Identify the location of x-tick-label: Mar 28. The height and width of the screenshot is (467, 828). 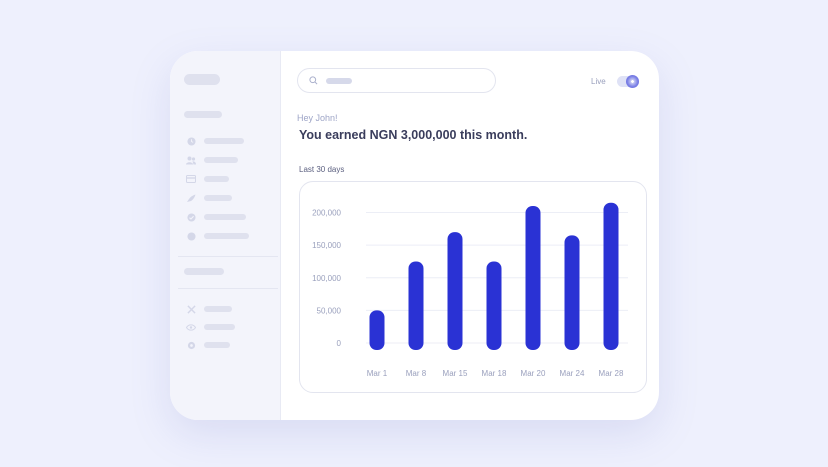
(611, 373).